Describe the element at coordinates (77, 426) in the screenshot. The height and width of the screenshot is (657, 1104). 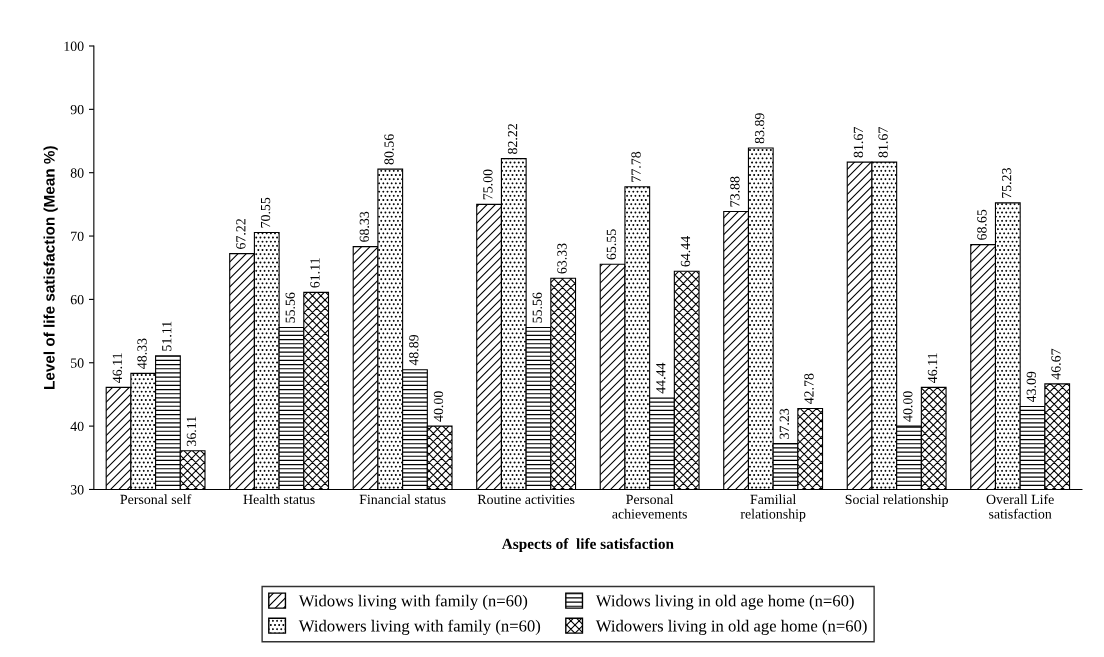
I see `y-tick-label: 40` at that location.